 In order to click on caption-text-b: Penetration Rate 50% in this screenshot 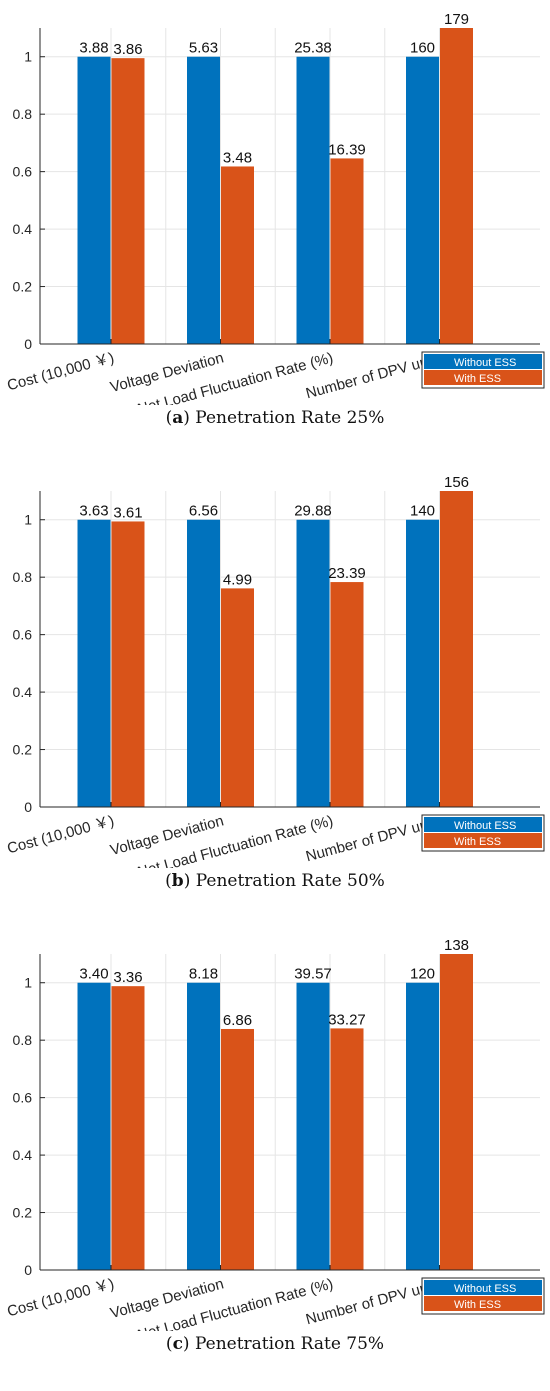, I will do `click(290, 881)`.